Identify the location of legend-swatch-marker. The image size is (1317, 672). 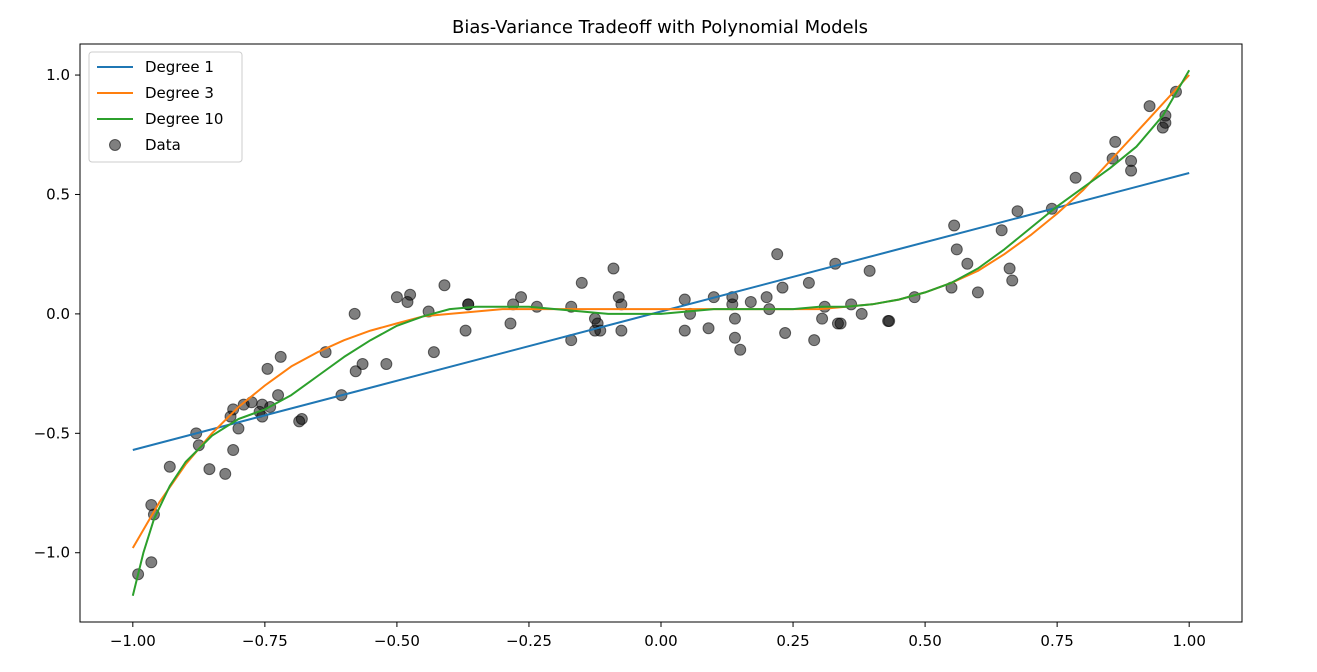
(115, 145).